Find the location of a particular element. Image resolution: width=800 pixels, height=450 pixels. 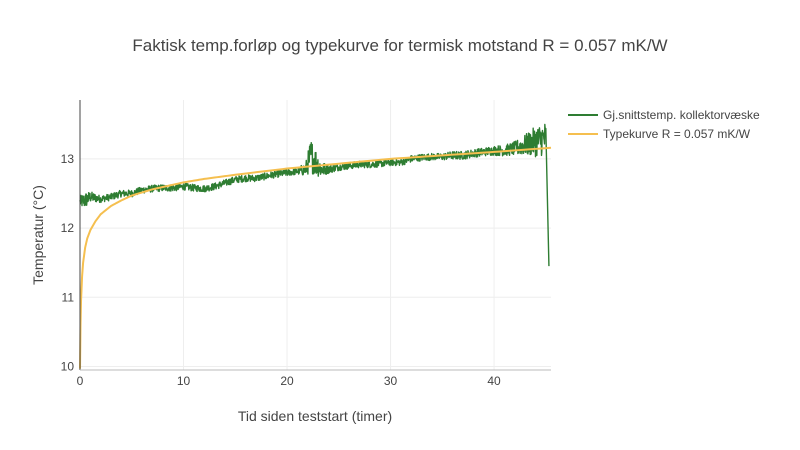

x-tick-label: 0 is located at coordinates (80, 381).